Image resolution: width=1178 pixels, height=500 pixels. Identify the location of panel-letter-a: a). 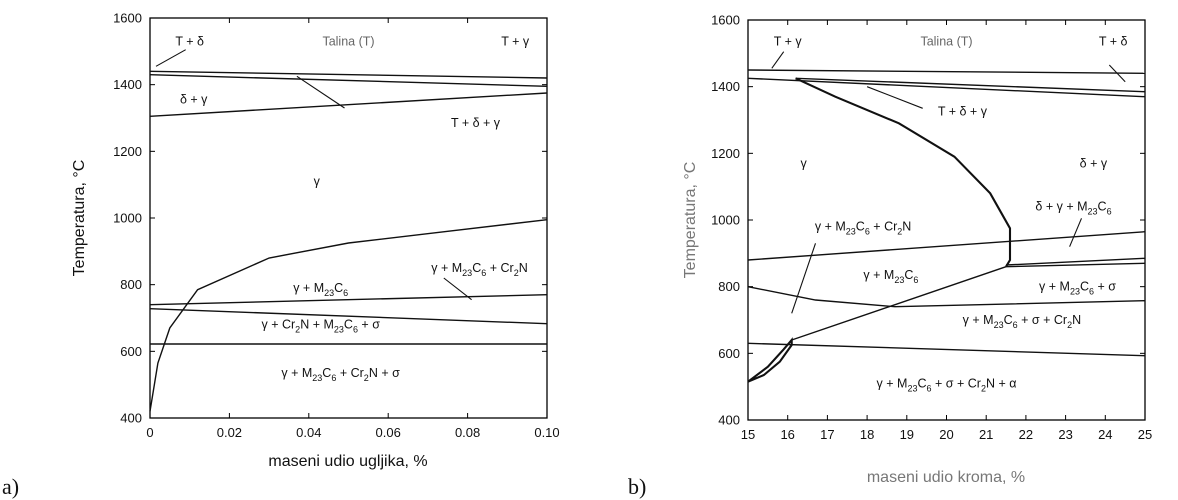
(10, 486).